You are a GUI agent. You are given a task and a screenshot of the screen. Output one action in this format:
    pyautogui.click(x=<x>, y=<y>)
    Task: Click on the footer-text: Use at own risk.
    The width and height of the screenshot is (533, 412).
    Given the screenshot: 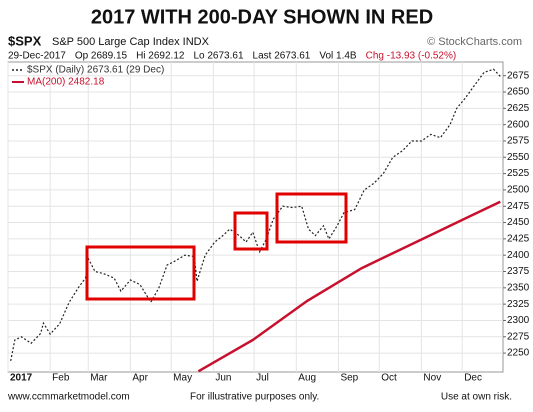 What is the action you would take?
    pyautogui.click(x=476, y=397)
    